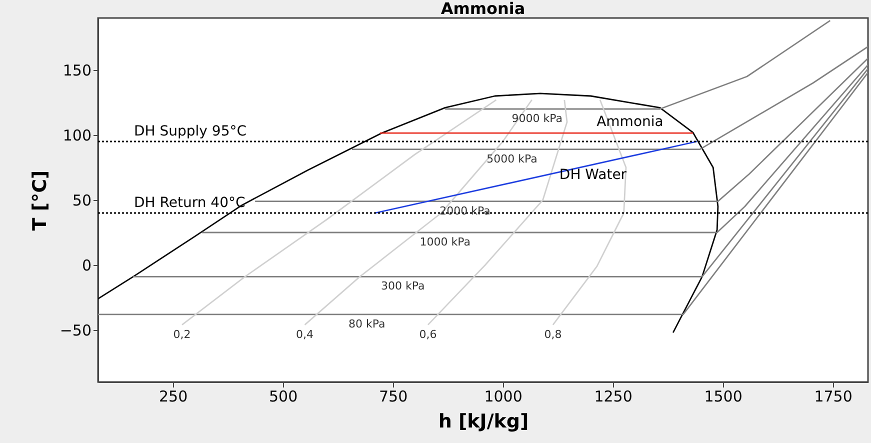 This screenshot has height=443, width=871. What do you see at coordinates (39, 200) in the screenshot?
I see `y-axis-title: T [°C]` at bounding box center [39, 200].